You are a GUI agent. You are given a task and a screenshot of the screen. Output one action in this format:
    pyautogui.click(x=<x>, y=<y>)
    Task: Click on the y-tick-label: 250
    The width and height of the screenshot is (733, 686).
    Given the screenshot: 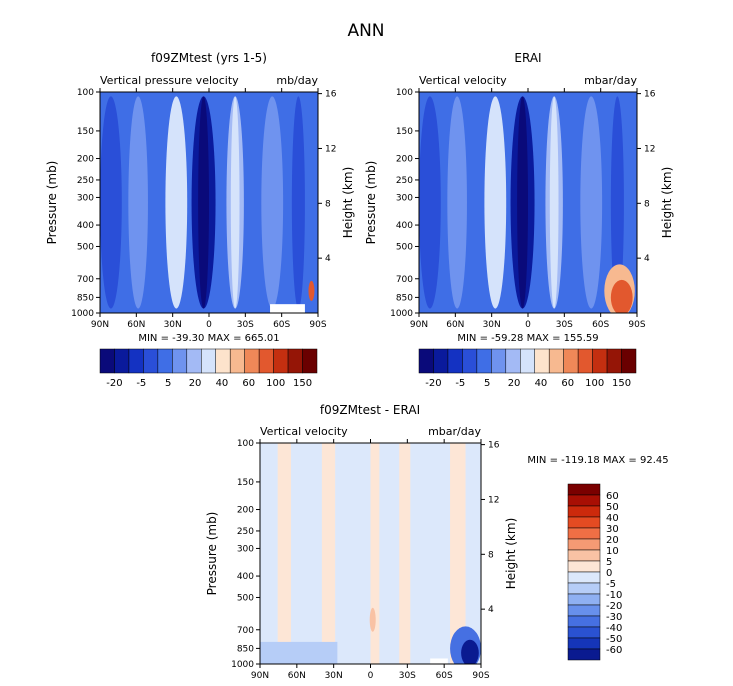 What is the action you would take?
    pyautogui.click(x=245, y=532)
    